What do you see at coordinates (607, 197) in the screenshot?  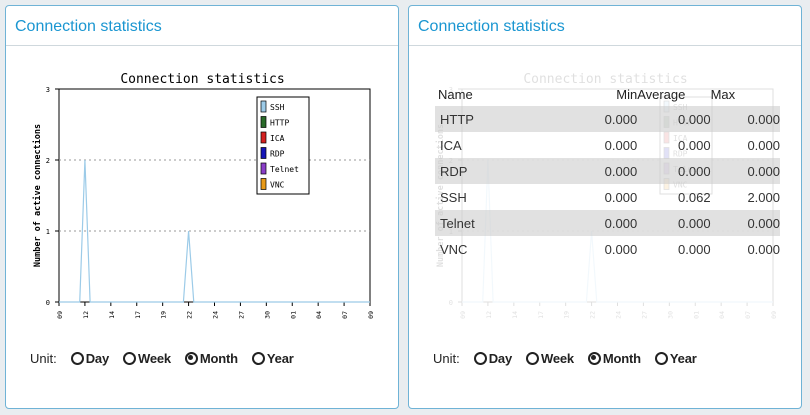 I see `table-row: SSH 0.000 0.062 2.000` at bounding box center [607, 197].